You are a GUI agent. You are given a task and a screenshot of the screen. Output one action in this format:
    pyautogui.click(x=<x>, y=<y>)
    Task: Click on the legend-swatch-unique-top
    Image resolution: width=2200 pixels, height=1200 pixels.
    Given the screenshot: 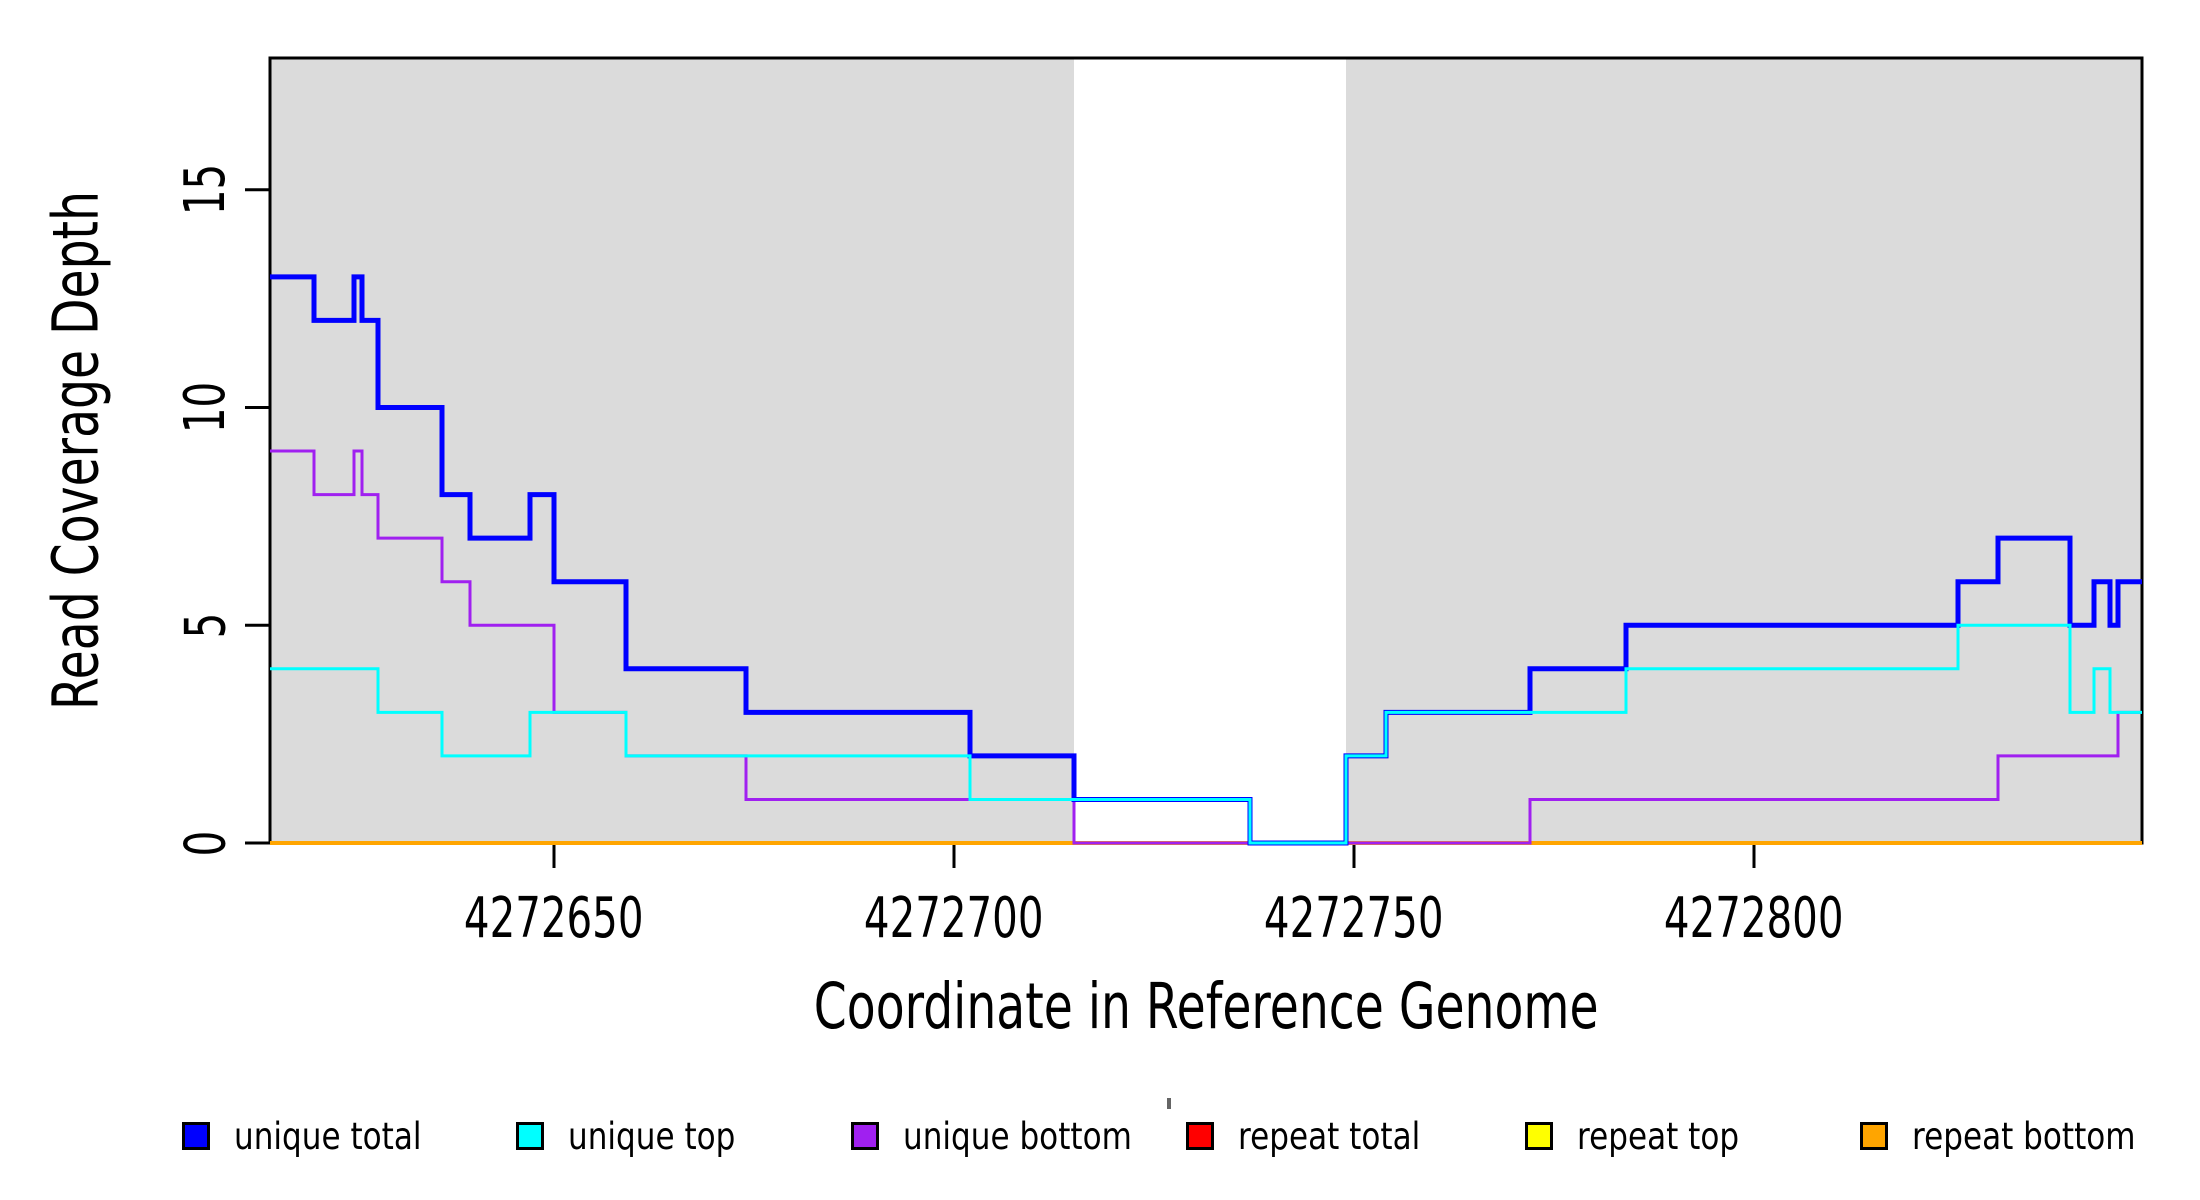 What is the action you would take?
    pyautogui.click(x=530, y=1136)
    